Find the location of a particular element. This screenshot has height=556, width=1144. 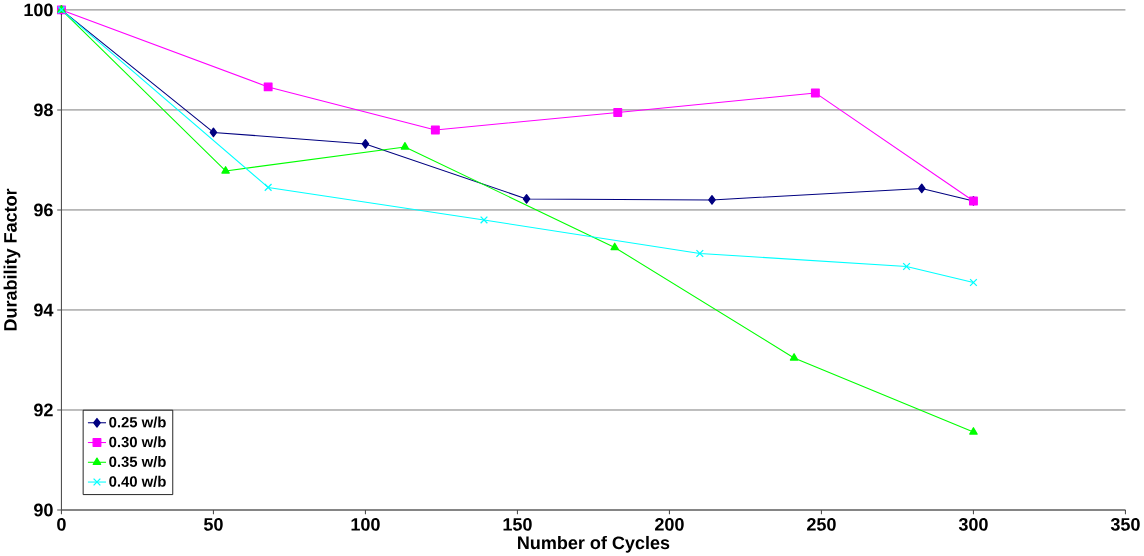

y-tick-label: 98 is located at coordinates (43, 110).